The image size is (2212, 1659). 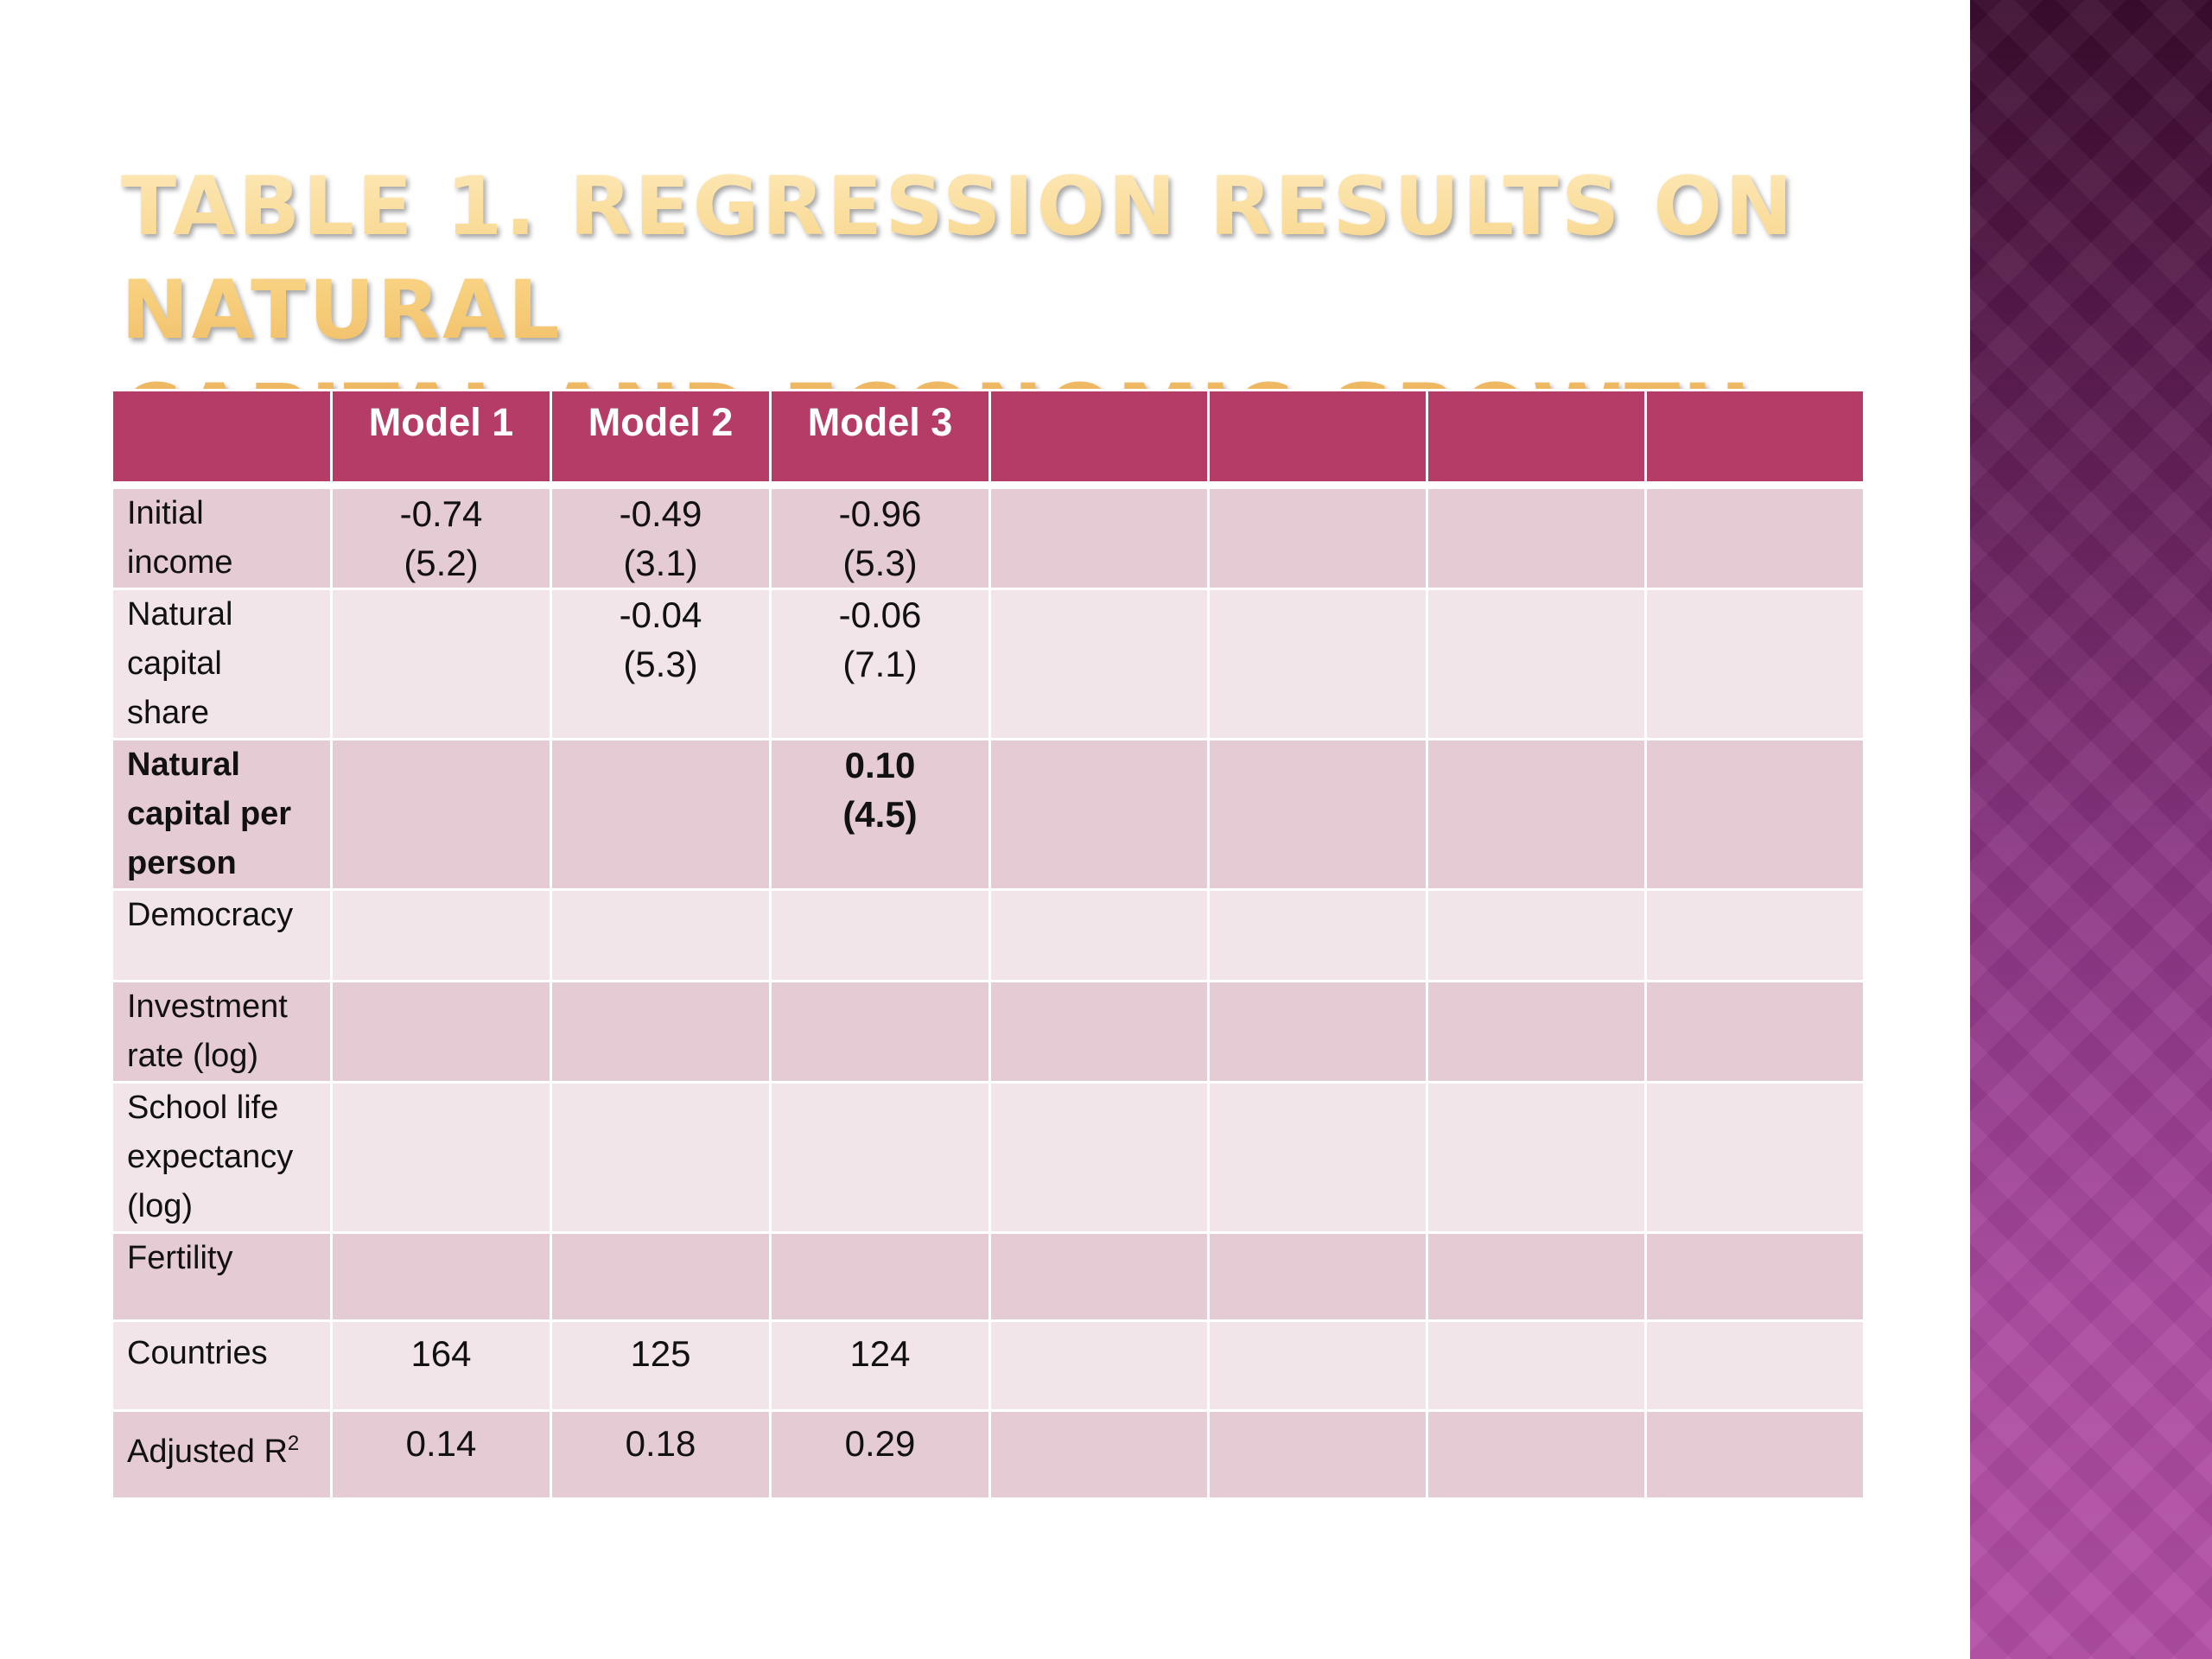 I want to click on row-label-line: capital per, so click(x=209, y=814).